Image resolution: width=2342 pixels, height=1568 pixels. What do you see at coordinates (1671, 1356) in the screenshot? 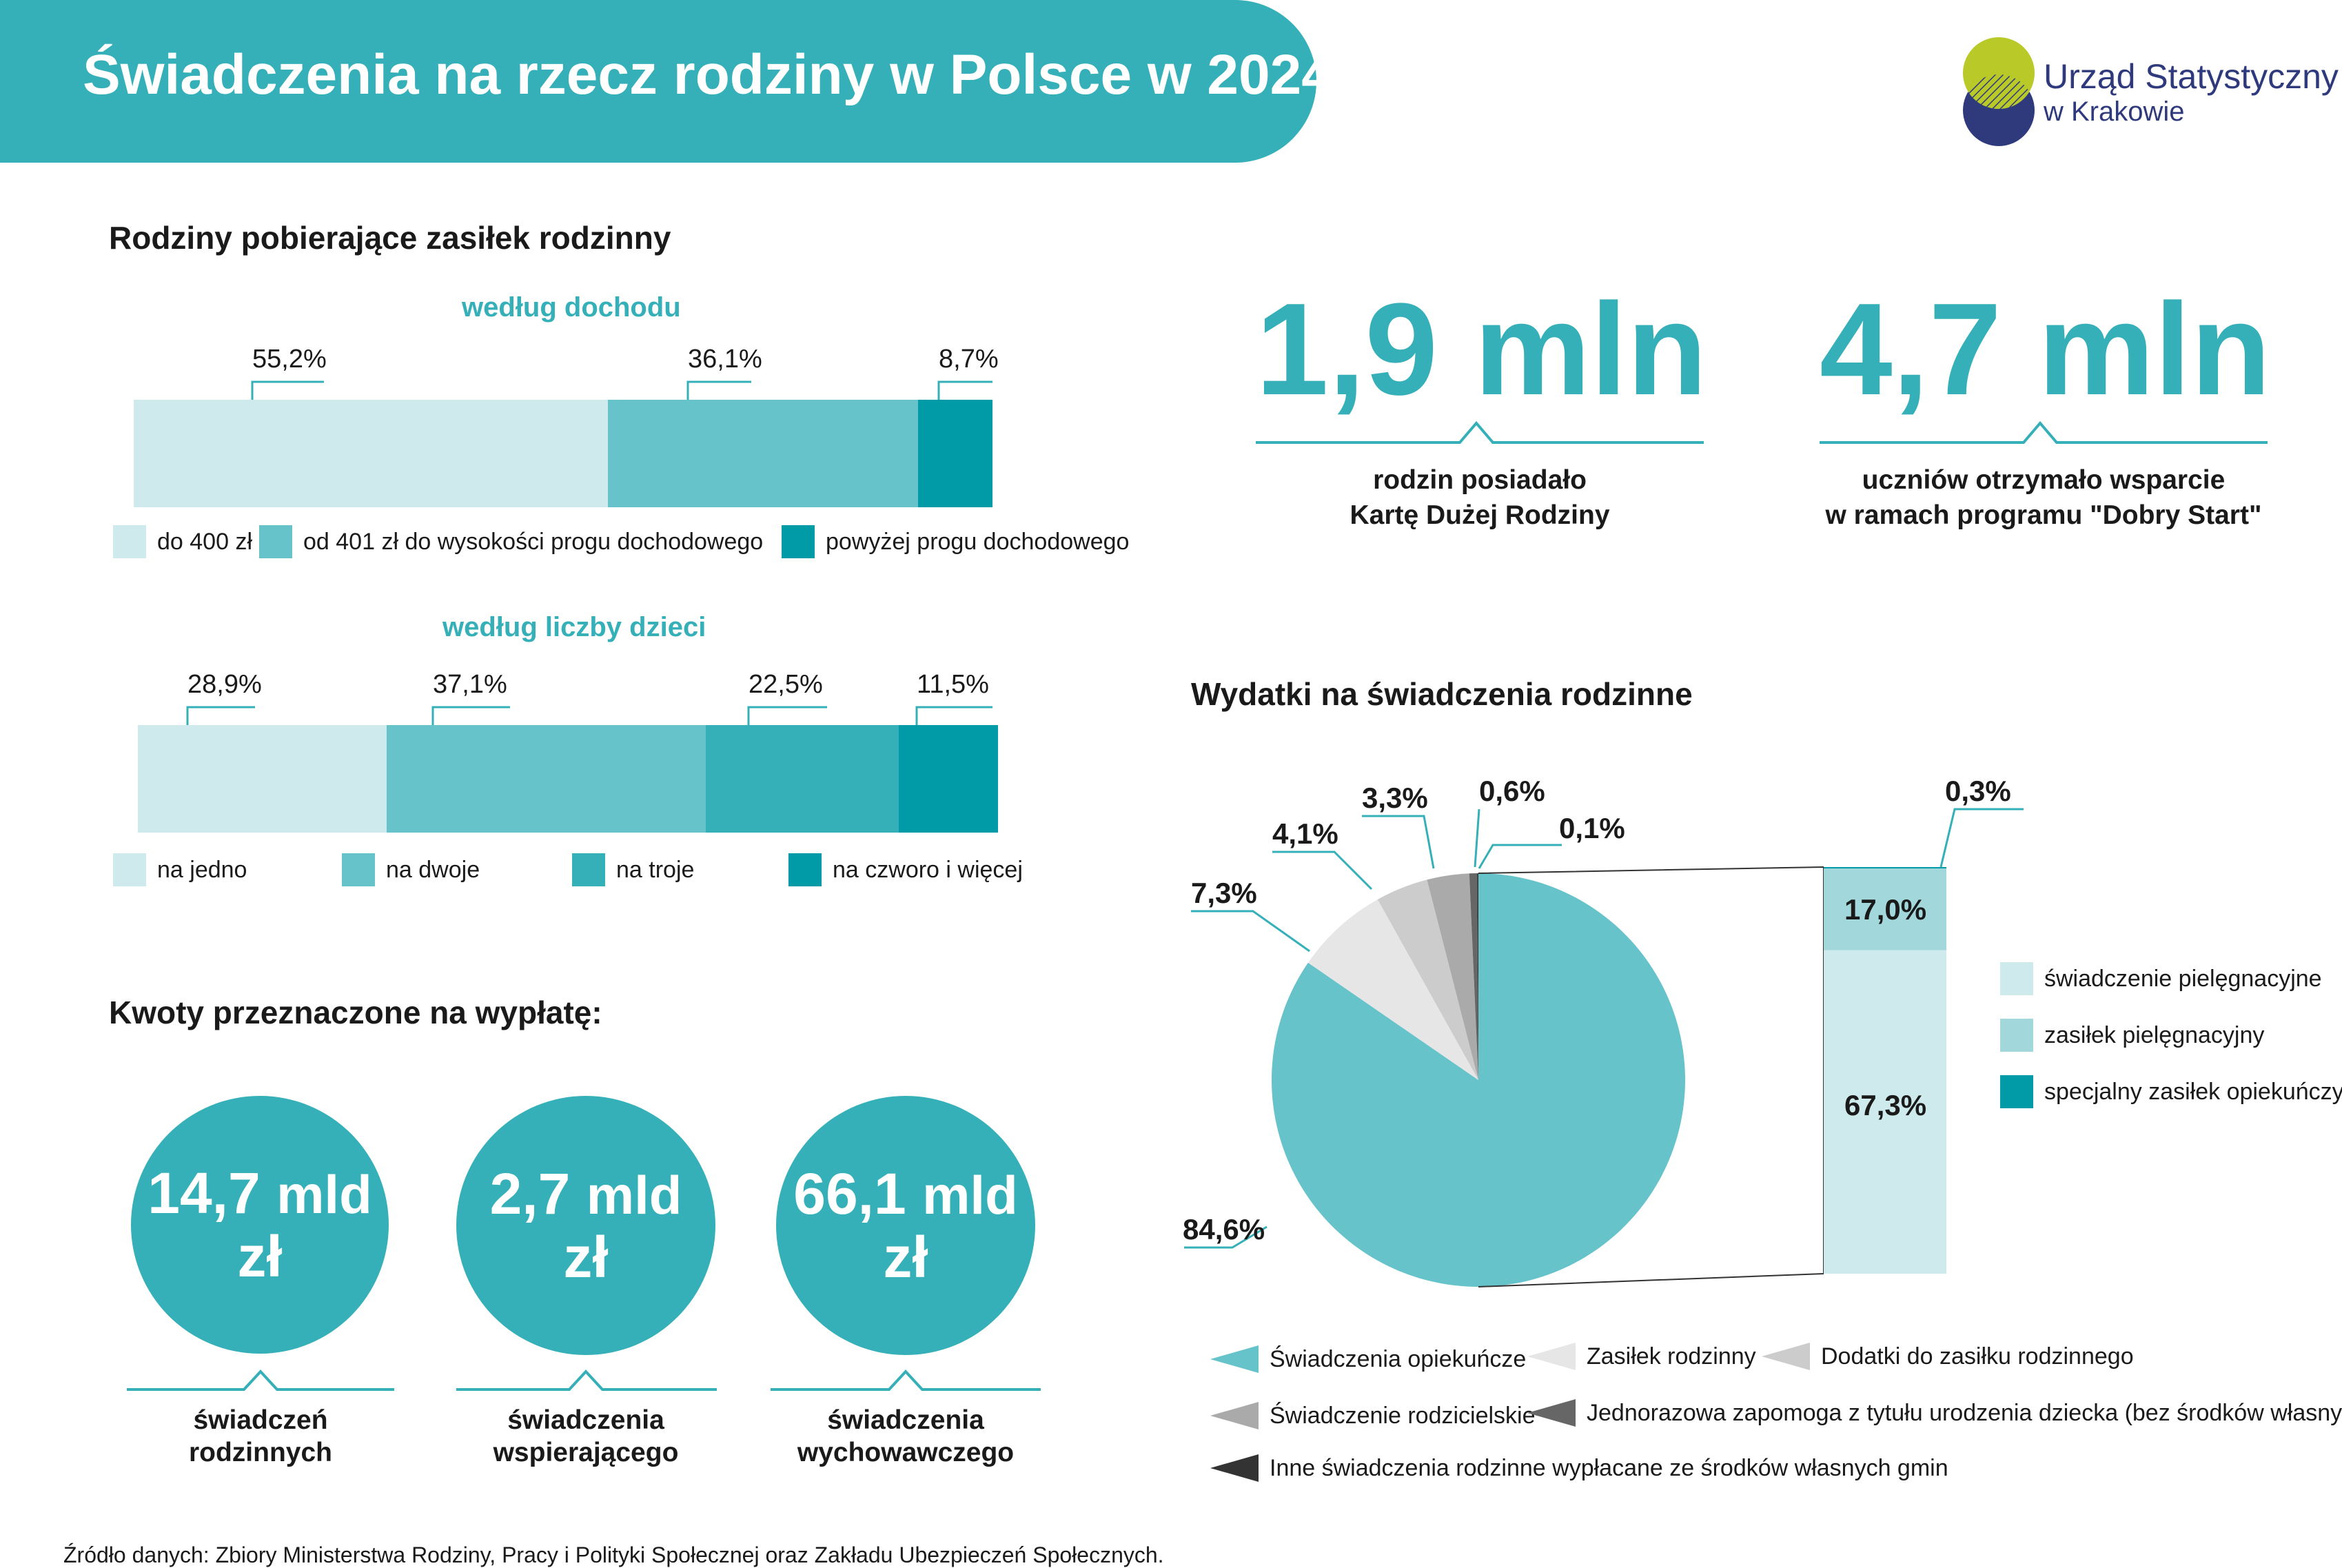
I see `legend-label: Zasiłek rodzinny` at bounding box center [1671, 1356].